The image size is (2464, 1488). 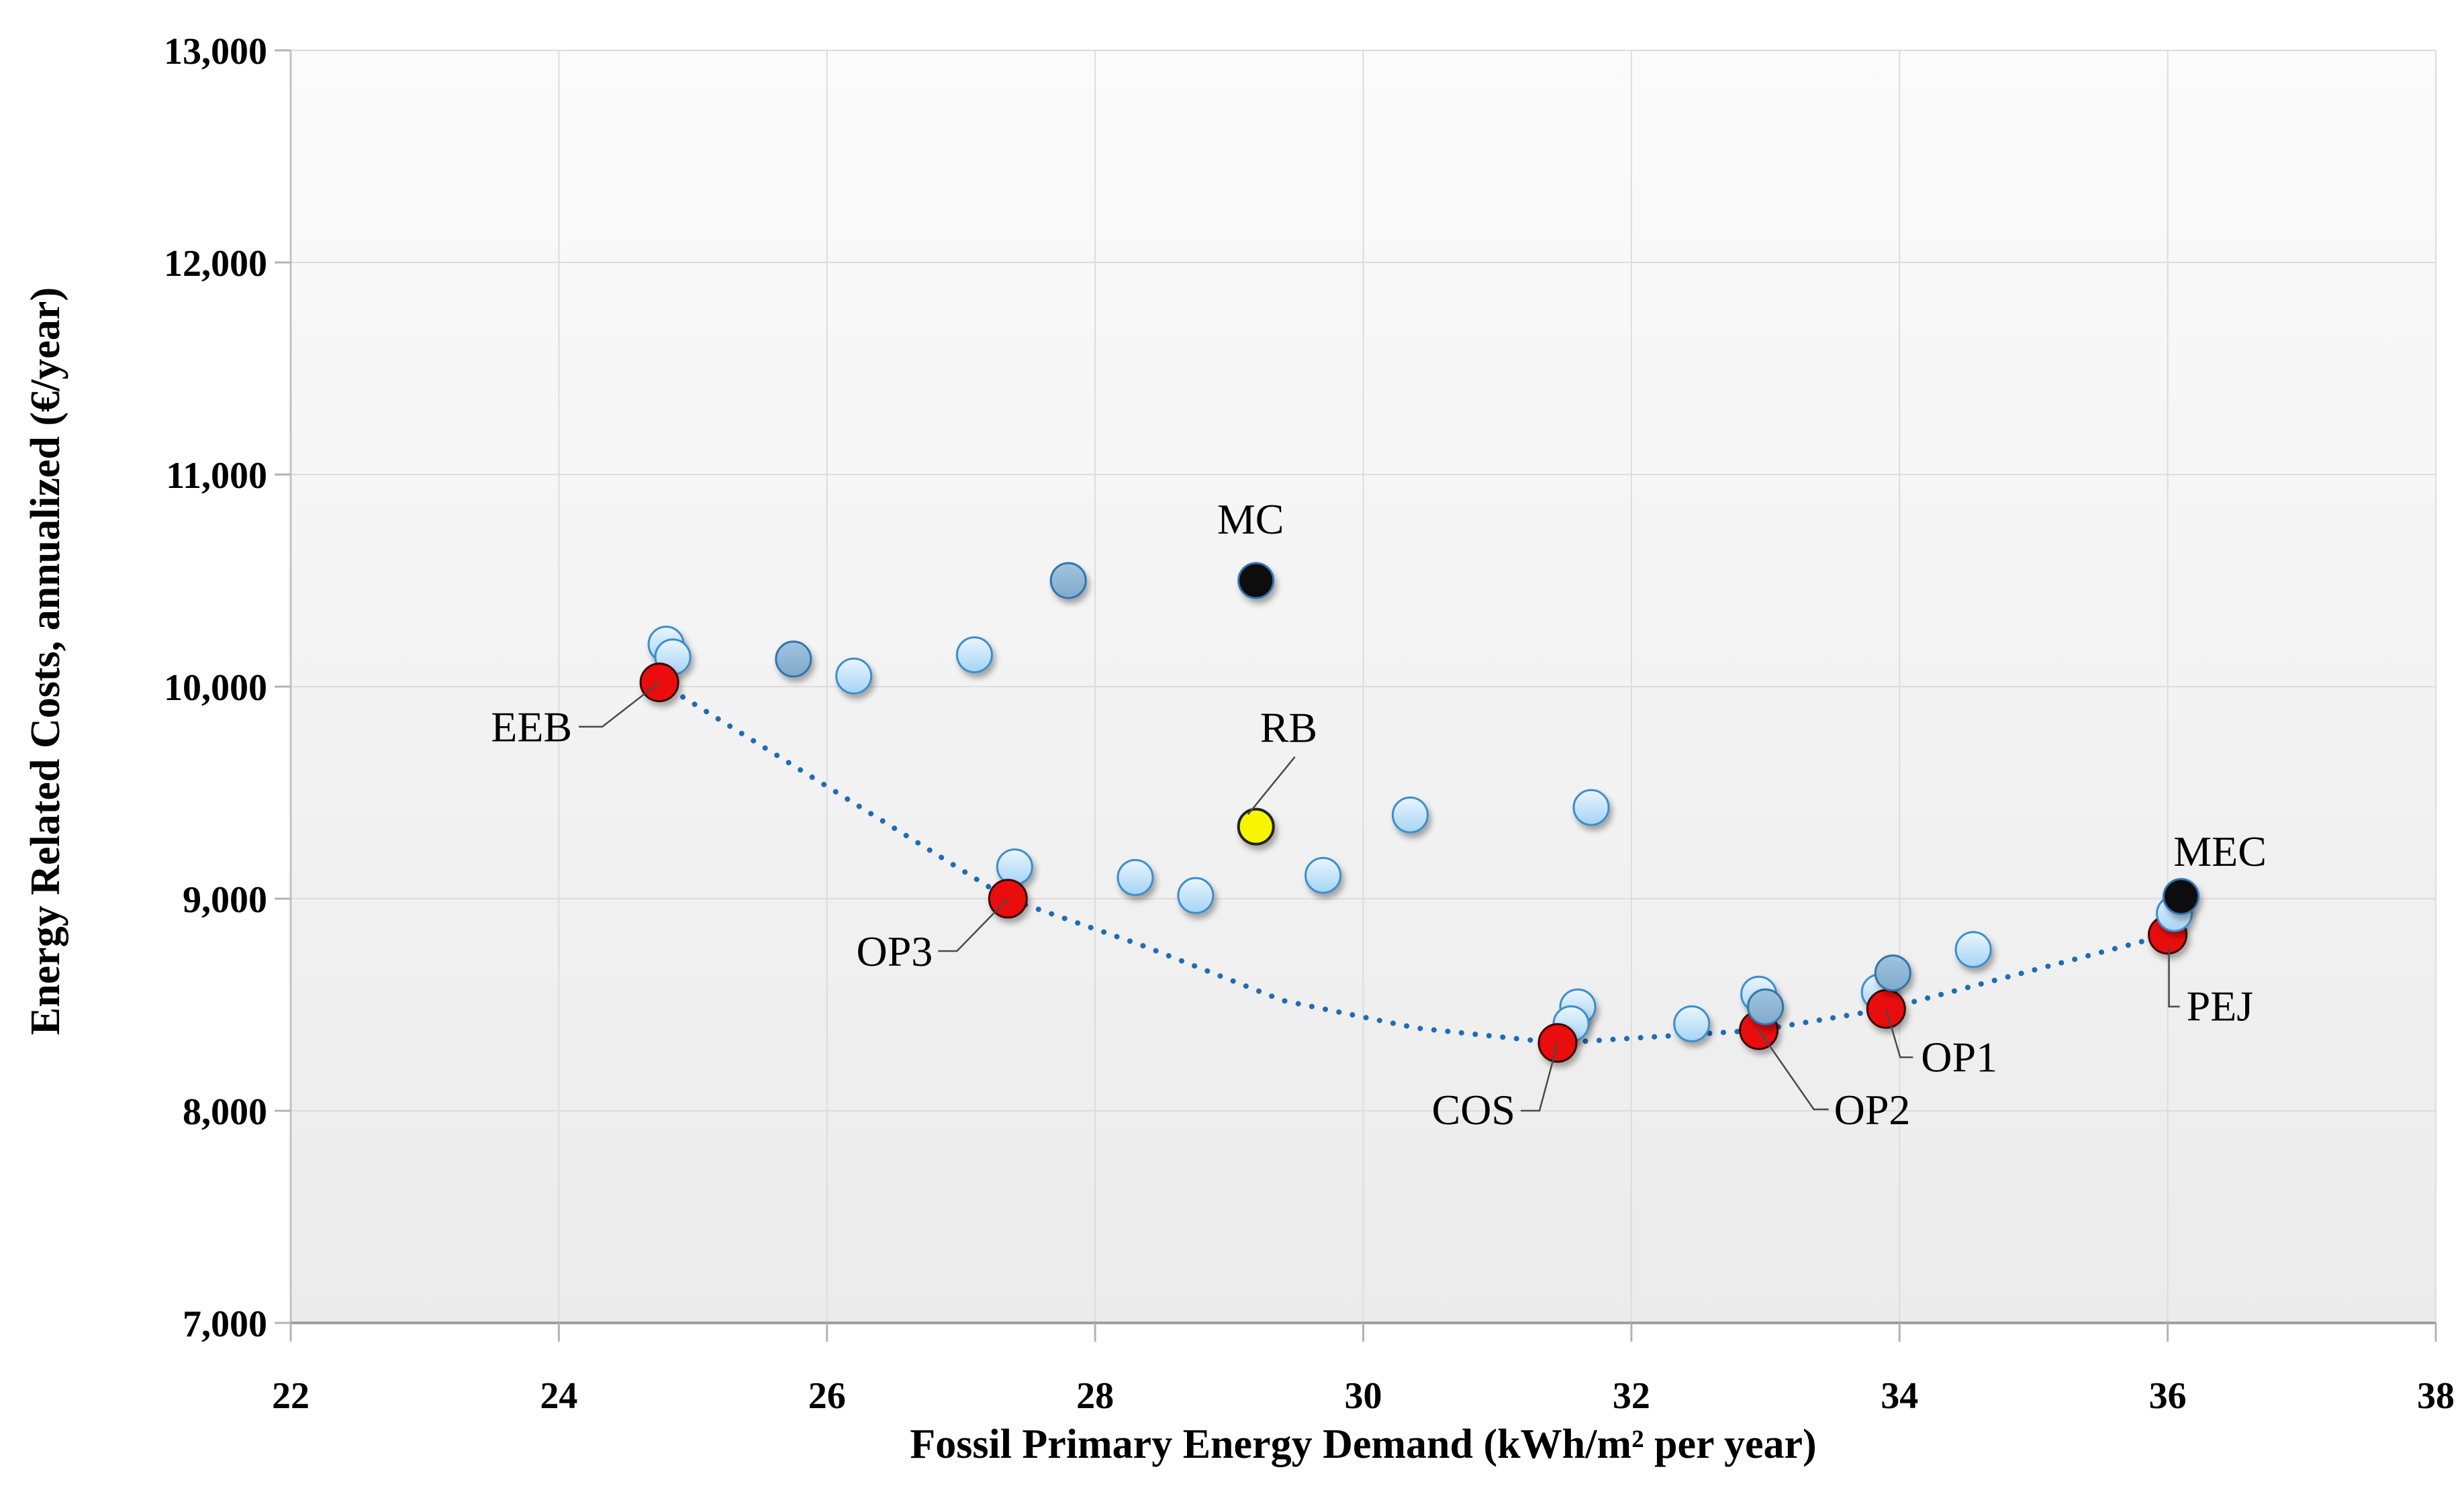 What do you see at coordinates (1271, 786) in the screenshot?
I see `leader-line-rb` at bounding box center [1271, 786].